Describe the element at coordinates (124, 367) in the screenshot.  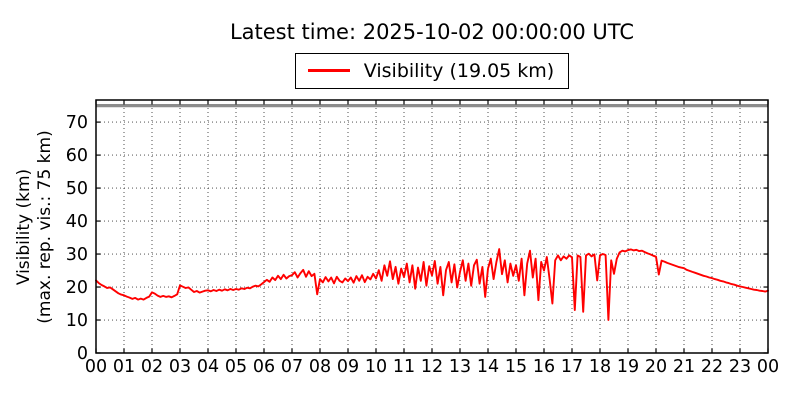
I see `x-tick-label: 01` at that location.